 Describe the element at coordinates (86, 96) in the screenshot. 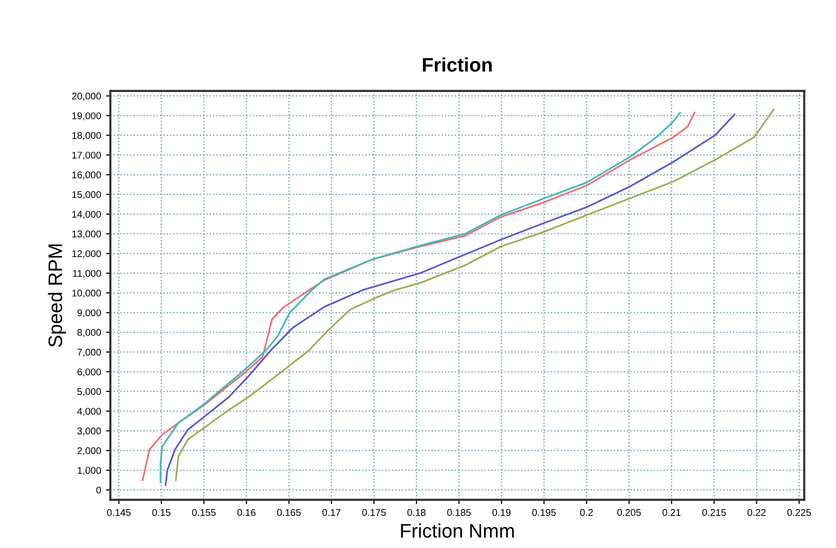

I see `y-tick-label: 20,000` at that location.